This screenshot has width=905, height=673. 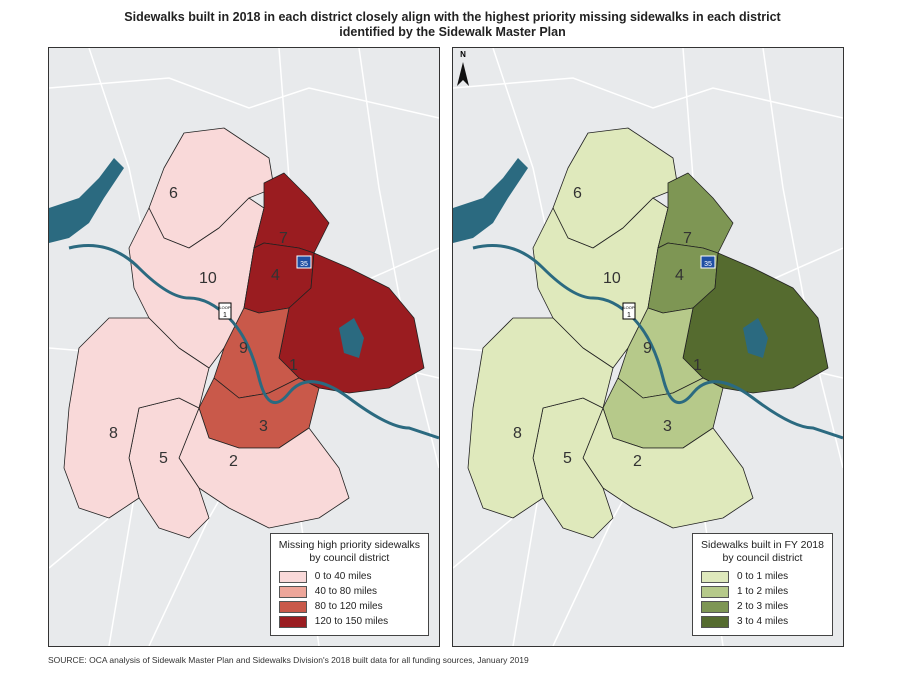 I want to click on legend-title-line-1: Missing high priority sidewalks, so click(x=349, y=545).